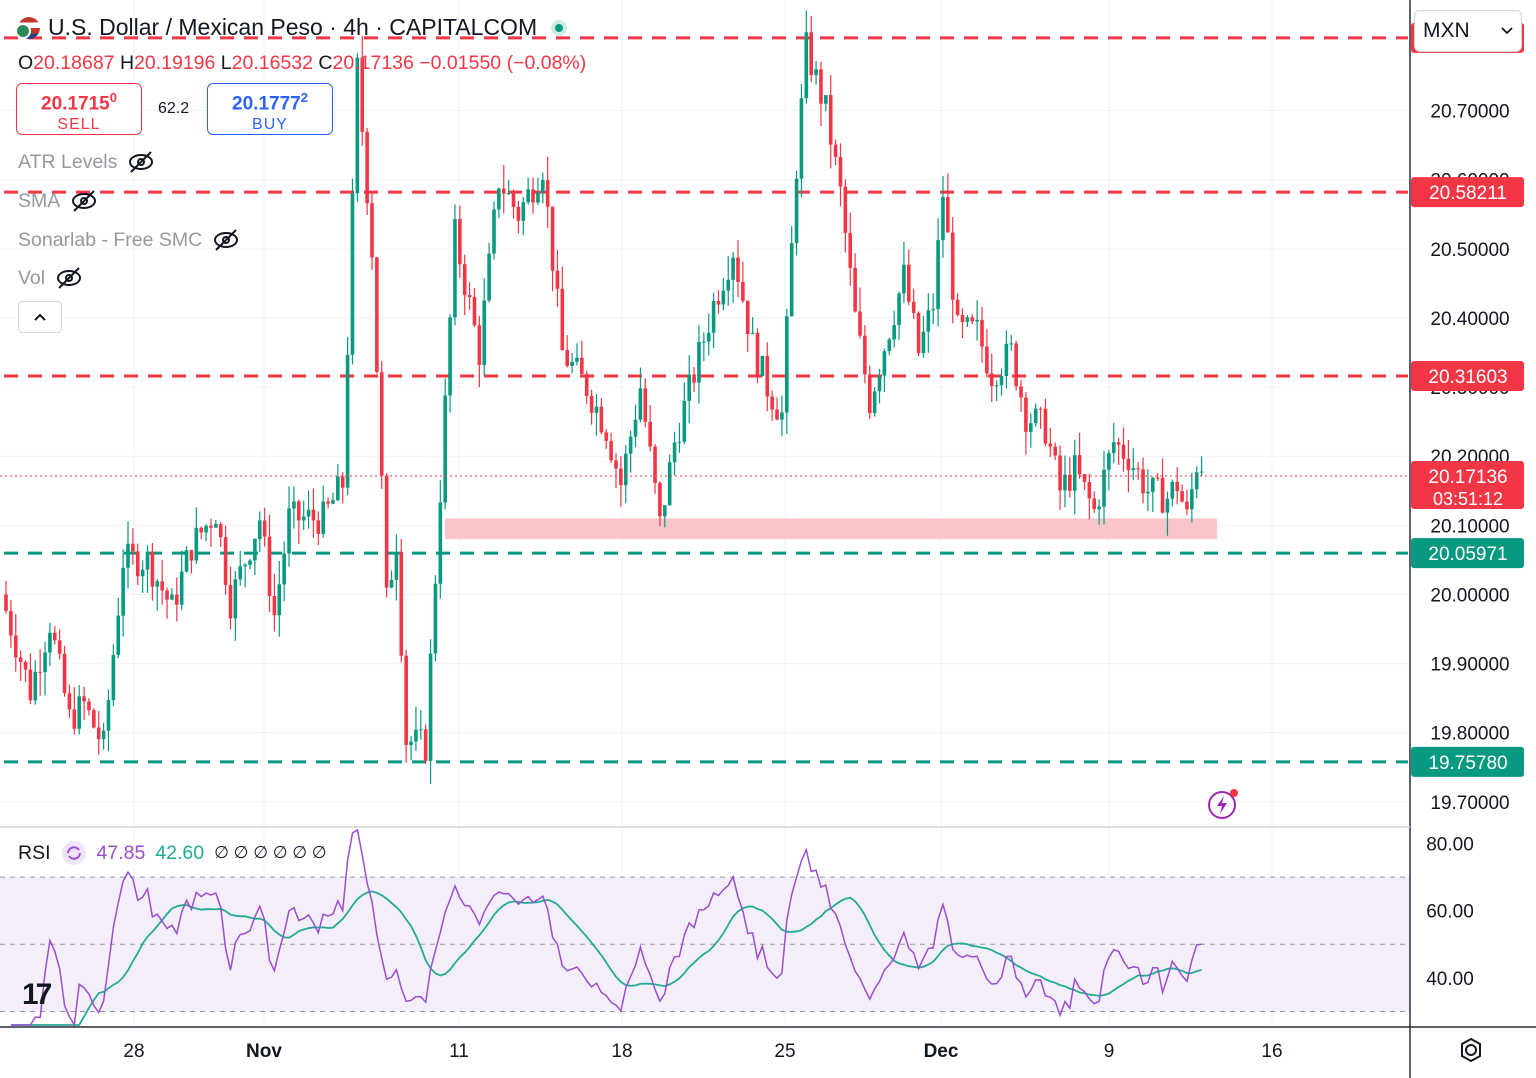 This screenshot has height=1078, width=1536. Describe the element at coordinates (86, 162) in the screenshot. I see `indicator-atr-levels: ATR Levels` at that location.